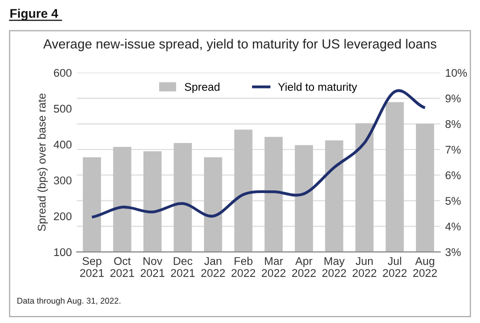  I want to click on y2-tick-label: 4%, so click(453, 226).